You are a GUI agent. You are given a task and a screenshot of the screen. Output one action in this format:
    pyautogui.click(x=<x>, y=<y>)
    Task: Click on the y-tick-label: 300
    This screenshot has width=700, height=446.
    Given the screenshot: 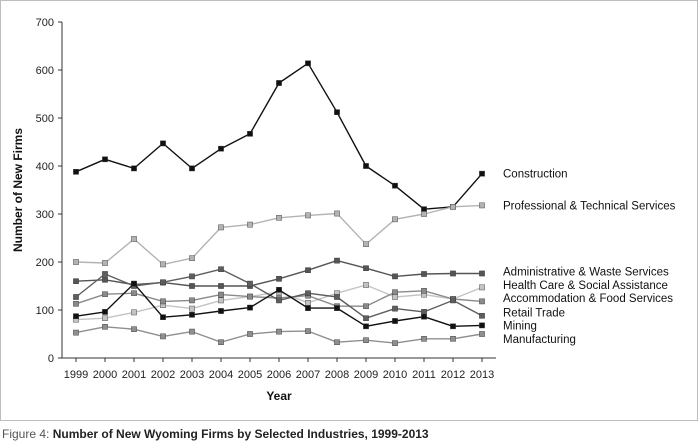 What is the action you would take?
    pyautogui.click(x=45, y=215)
    